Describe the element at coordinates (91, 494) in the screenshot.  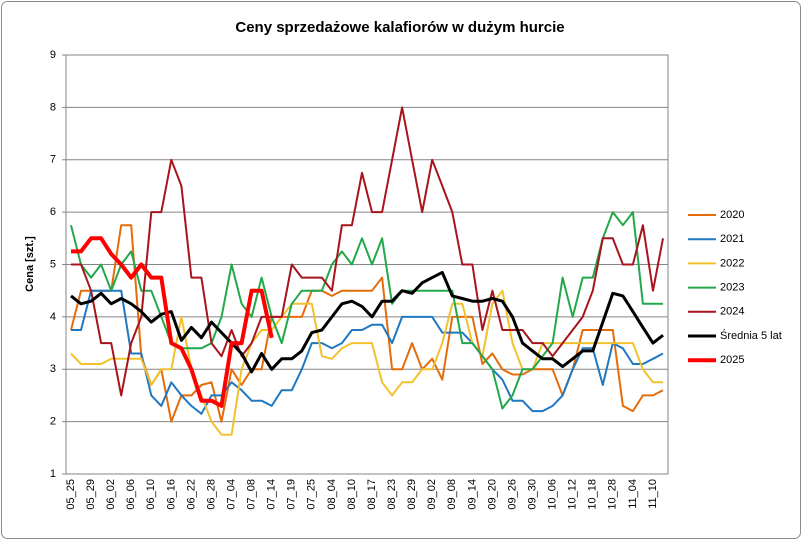
I see `x-tick-label: 05_29` at that location.